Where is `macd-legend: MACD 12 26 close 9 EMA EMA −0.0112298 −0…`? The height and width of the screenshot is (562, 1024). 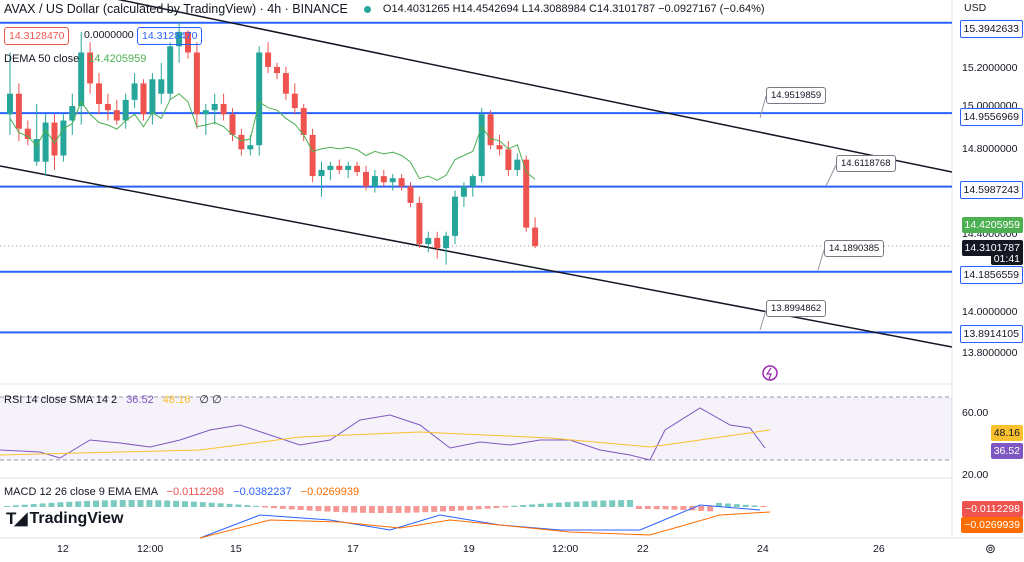
macd-legend: MACD 12 26 close 9 EMA EMA −0.0112298 −0… is located at coordinates (181, 492).